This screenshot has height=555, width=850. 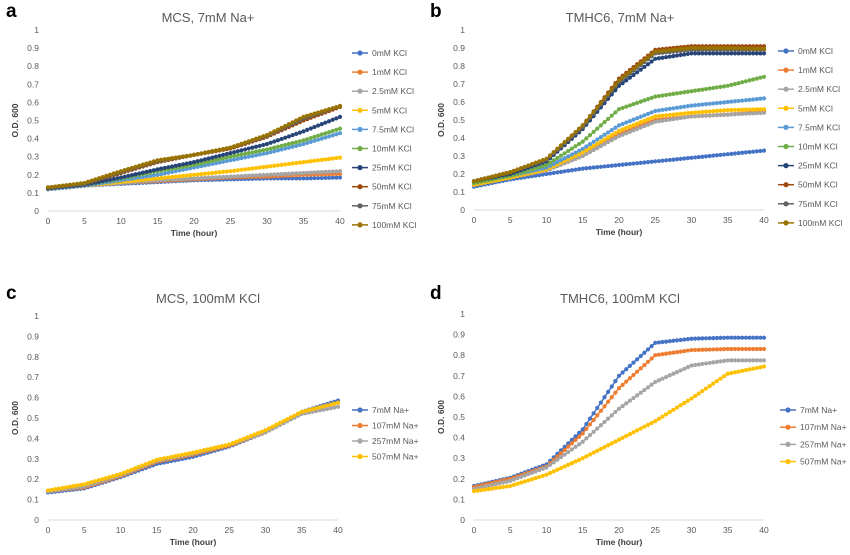 What do you see at coordinates (815, 108) in the screenshot?
I see `legend-label: 5mM KCl` at bounding box center [815, 108].